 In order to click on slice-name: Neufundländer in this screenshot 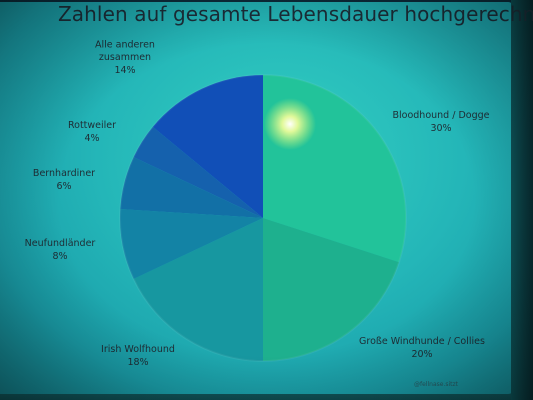, I will do `click(60, 243)`.